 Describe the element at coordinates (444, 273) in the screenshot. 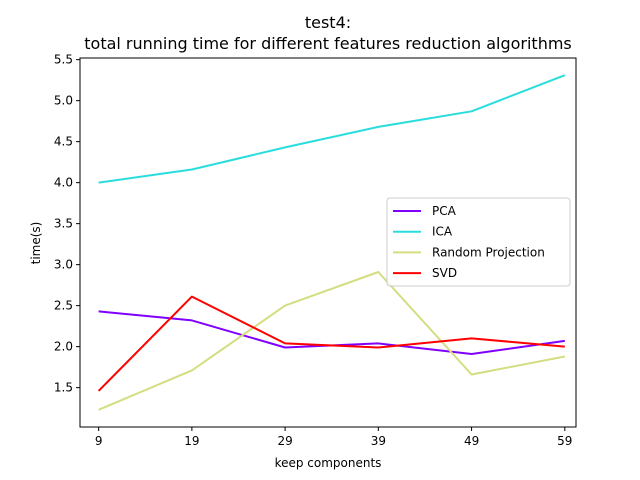

I see `legend-label: SVD` at that location.